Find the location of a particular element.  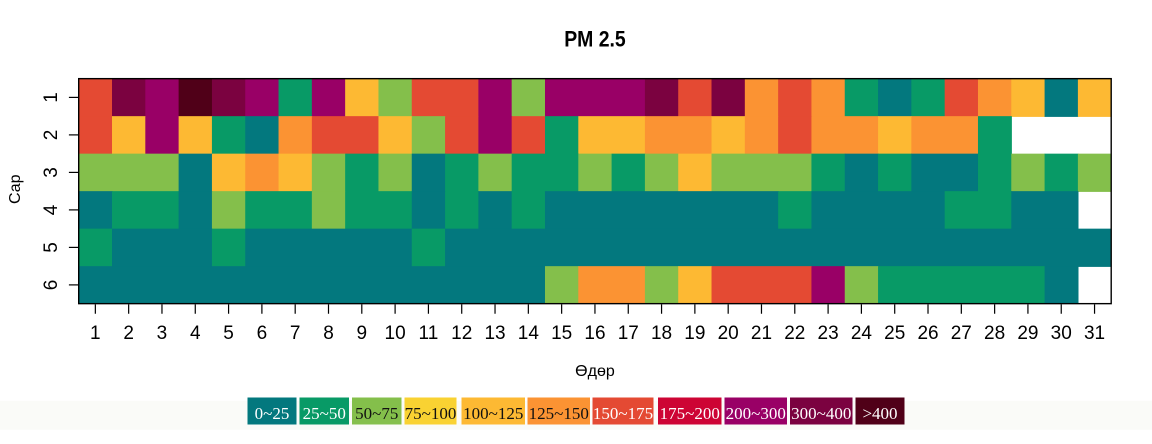

svg-text: 100~125 is located at coordinates (493, 413).